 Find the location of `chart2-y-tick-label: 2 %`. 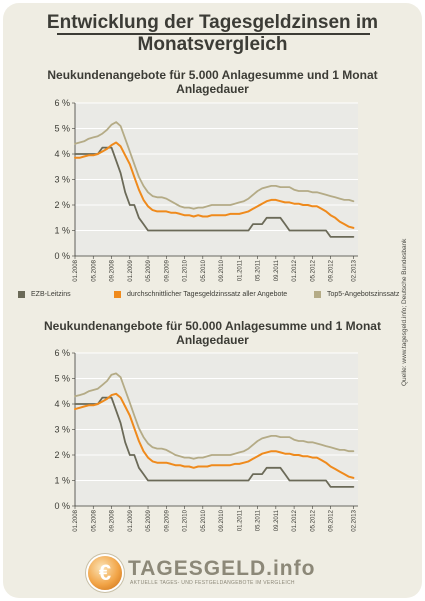

chart2-y-tick-label: 2 % is located at coordinates (62, 455).